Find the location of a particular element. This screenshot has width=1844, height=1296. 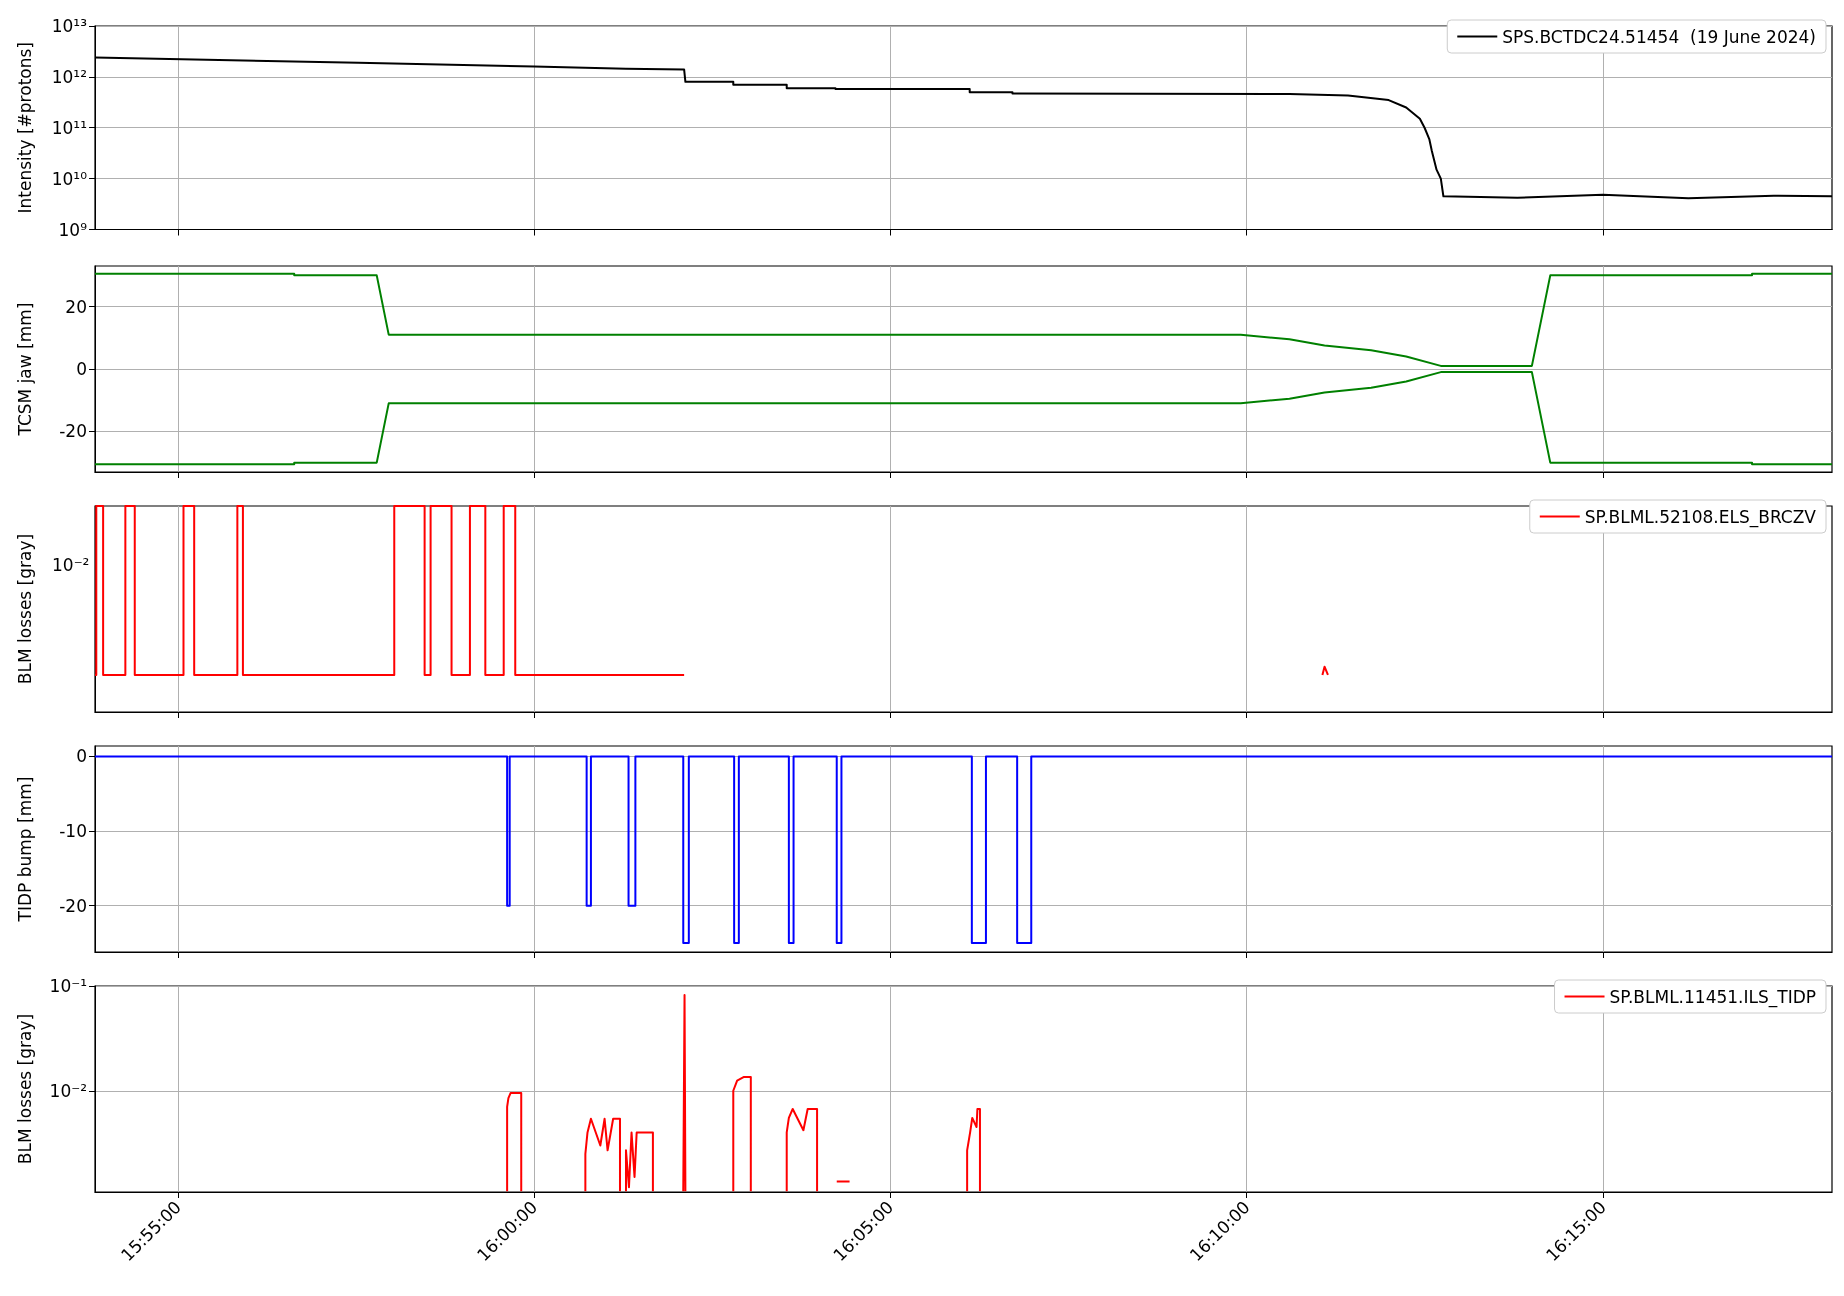

y-tick-label: -10 is located at coordinates (73, 831).